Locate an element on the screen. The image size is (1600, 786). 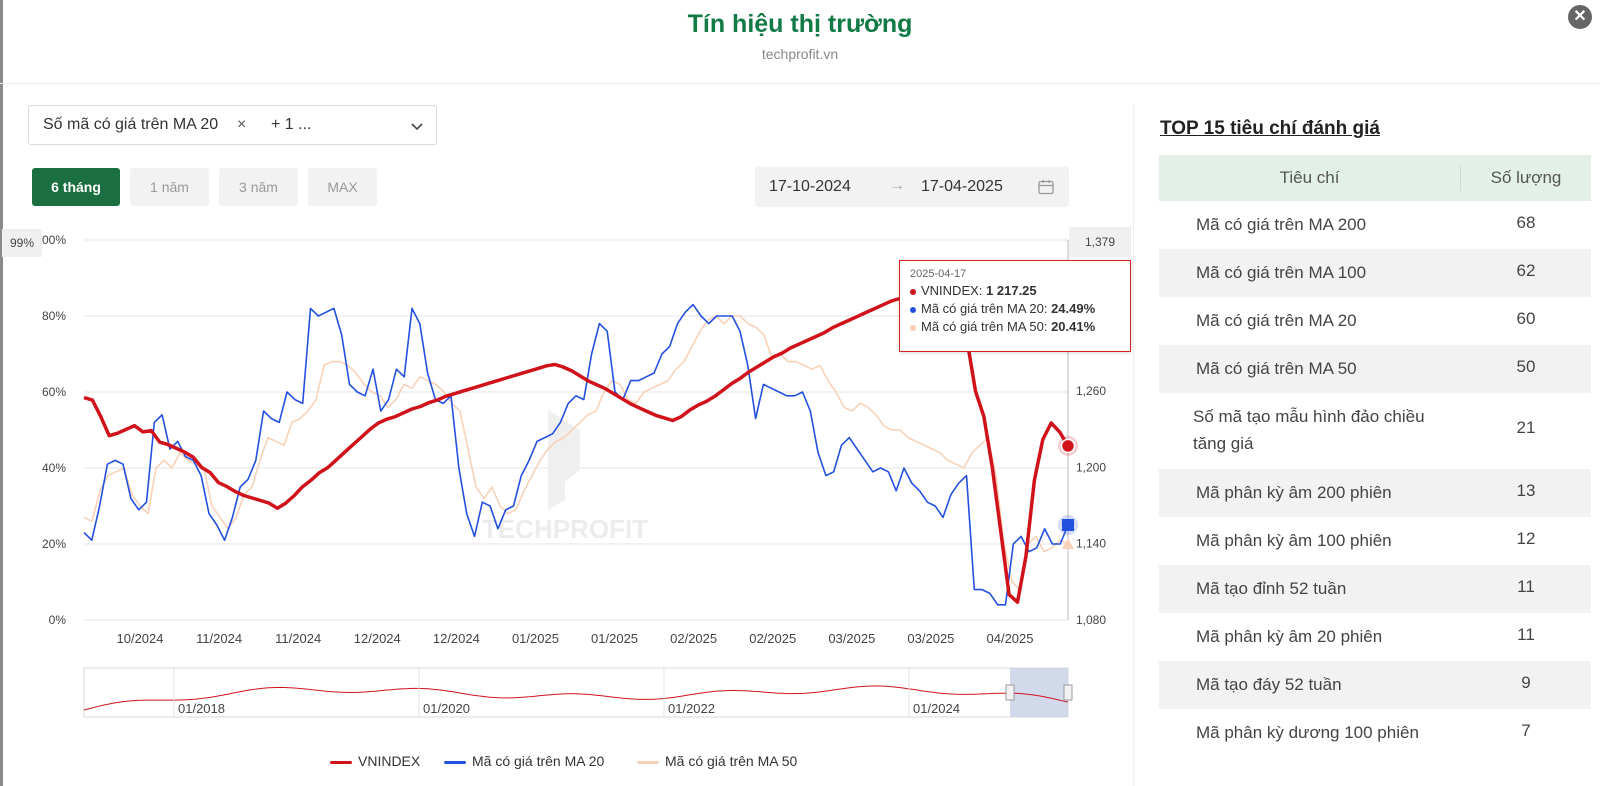
criteria-name: Mã phân kỳ âm 200 phiên is located at coordinates (1294, 492).